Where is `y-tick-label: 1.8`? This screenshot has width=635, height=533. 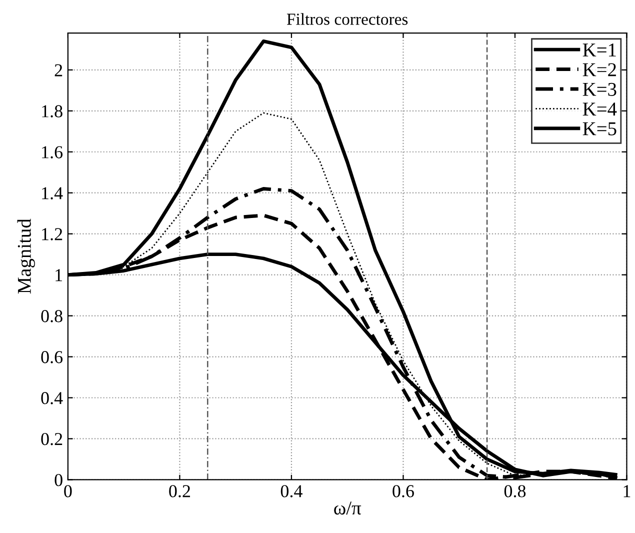 y-tick-label: 1.8 is located at coordinates (52, 111).